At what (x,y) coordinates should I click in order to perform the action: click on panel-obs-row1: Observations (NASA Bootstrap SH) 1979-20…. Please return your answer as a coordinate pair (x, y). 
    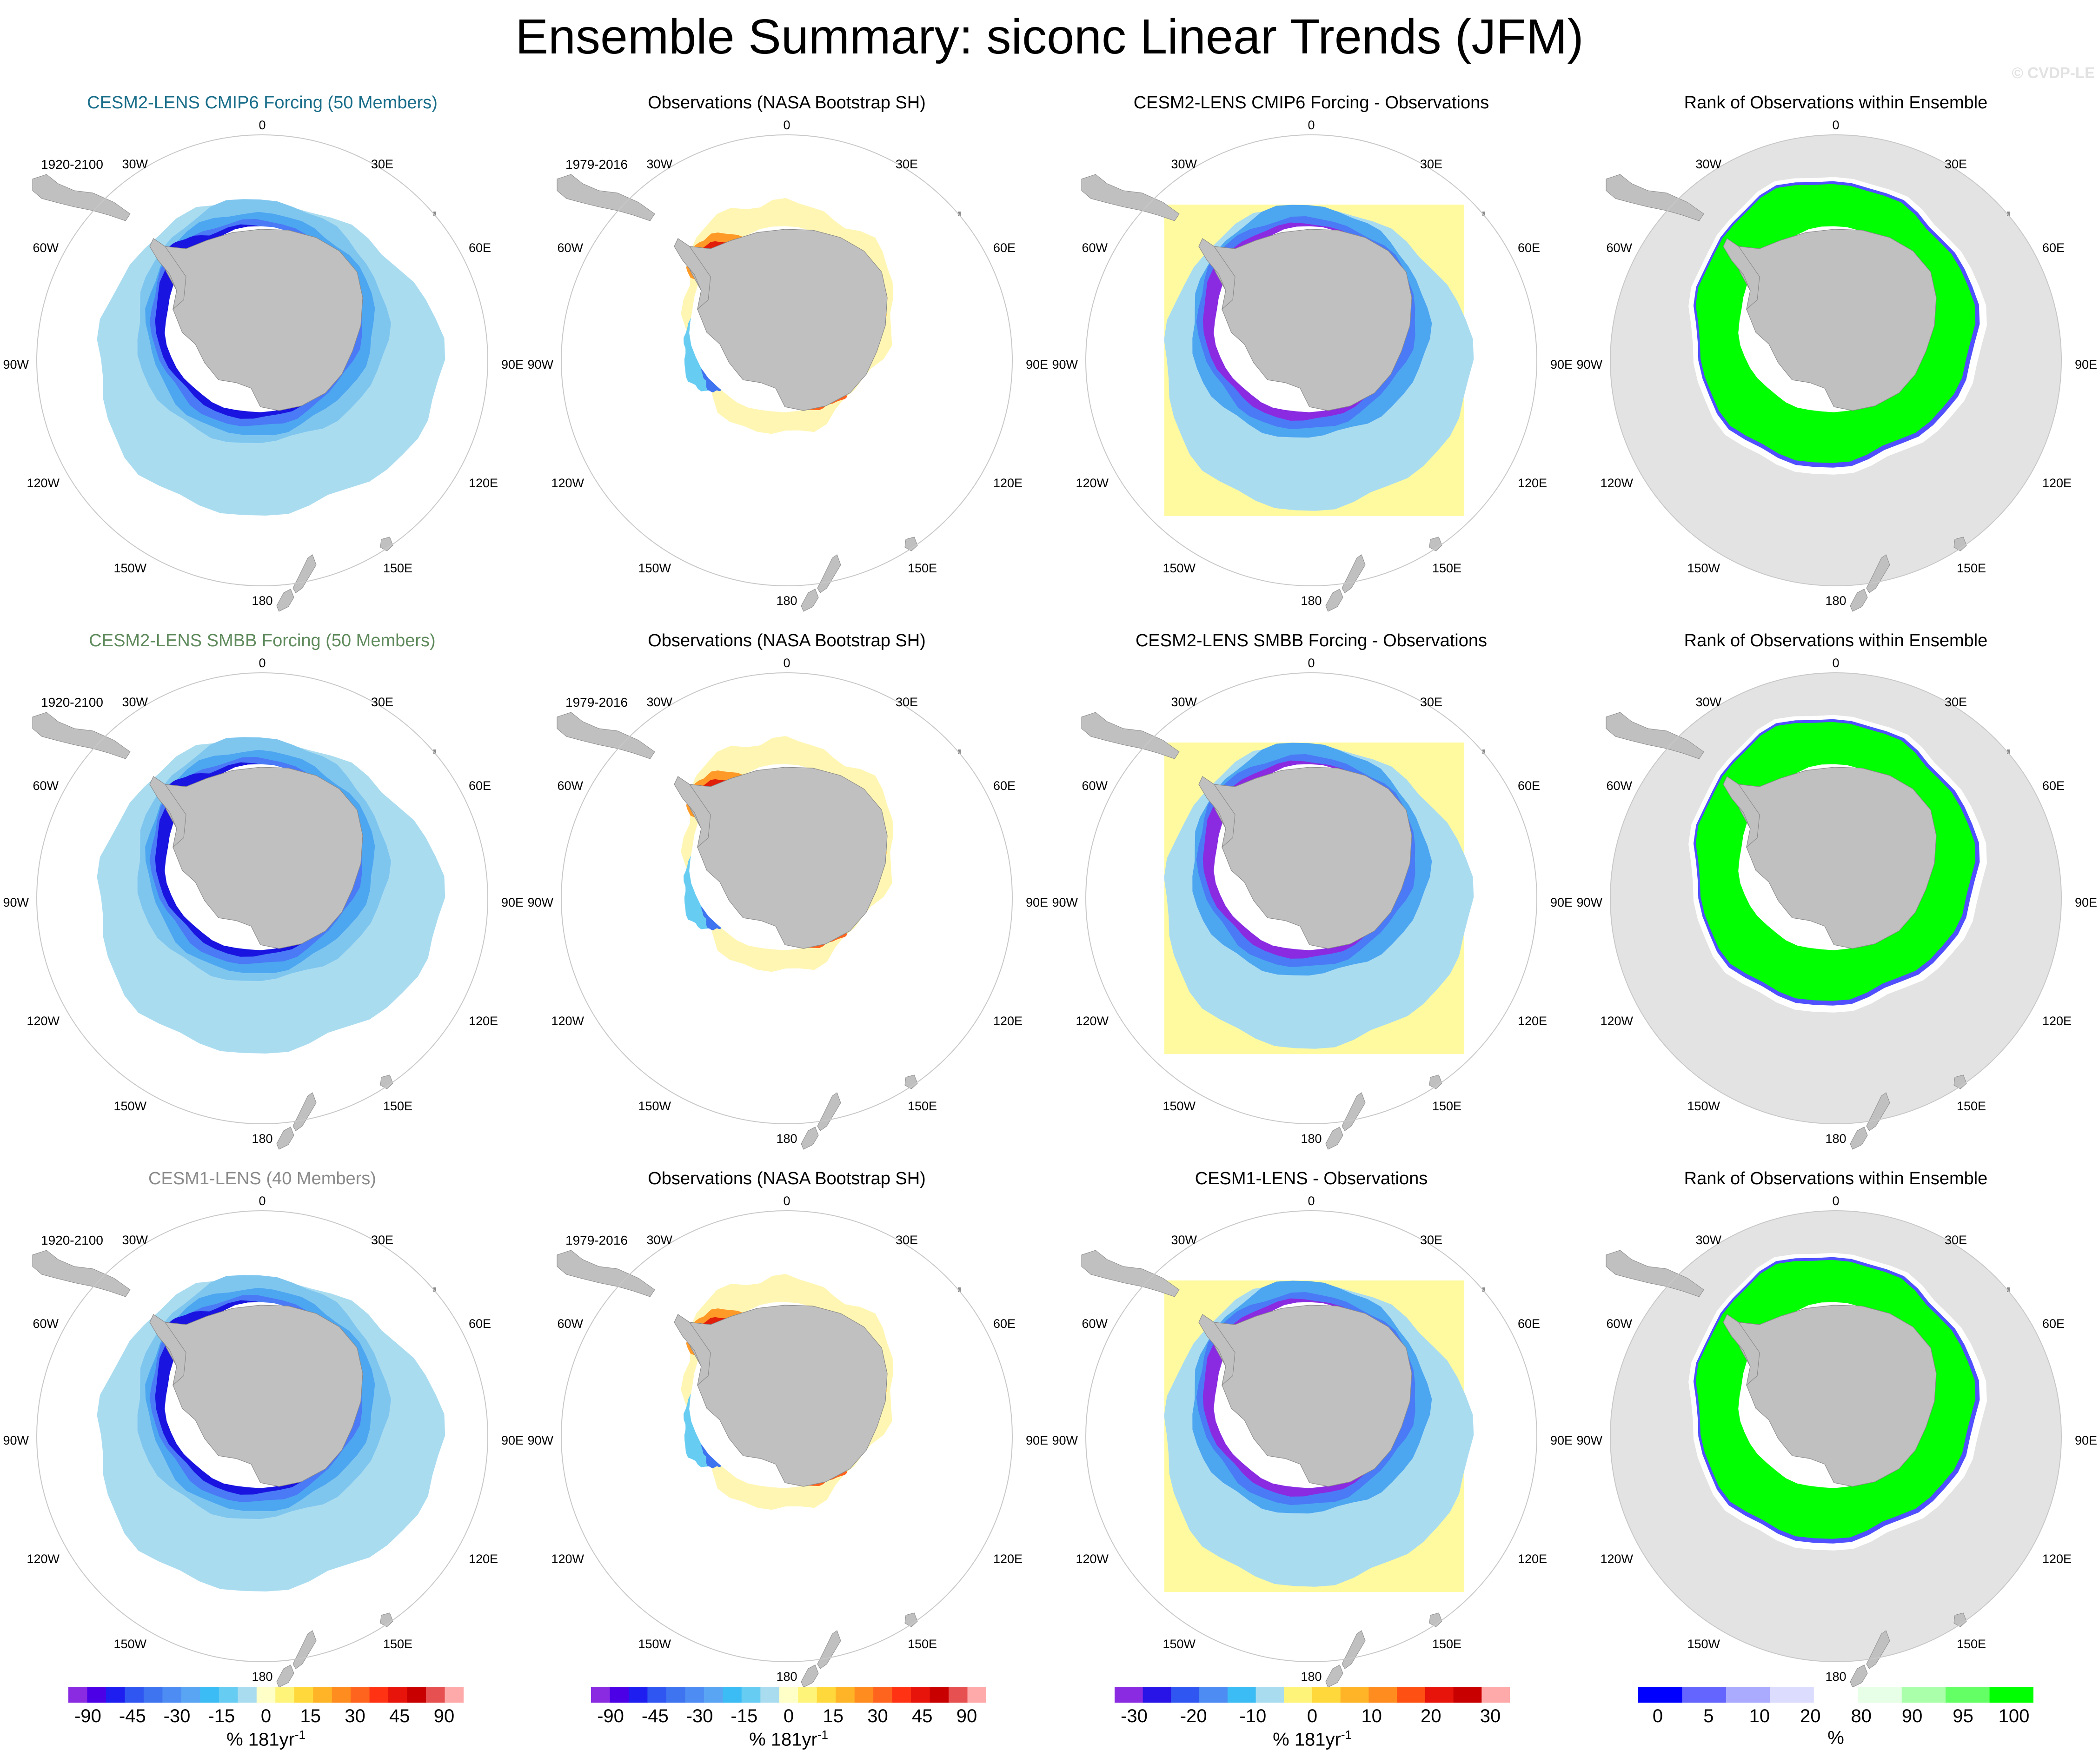
    Looking at the image, I should click on (787, 360).